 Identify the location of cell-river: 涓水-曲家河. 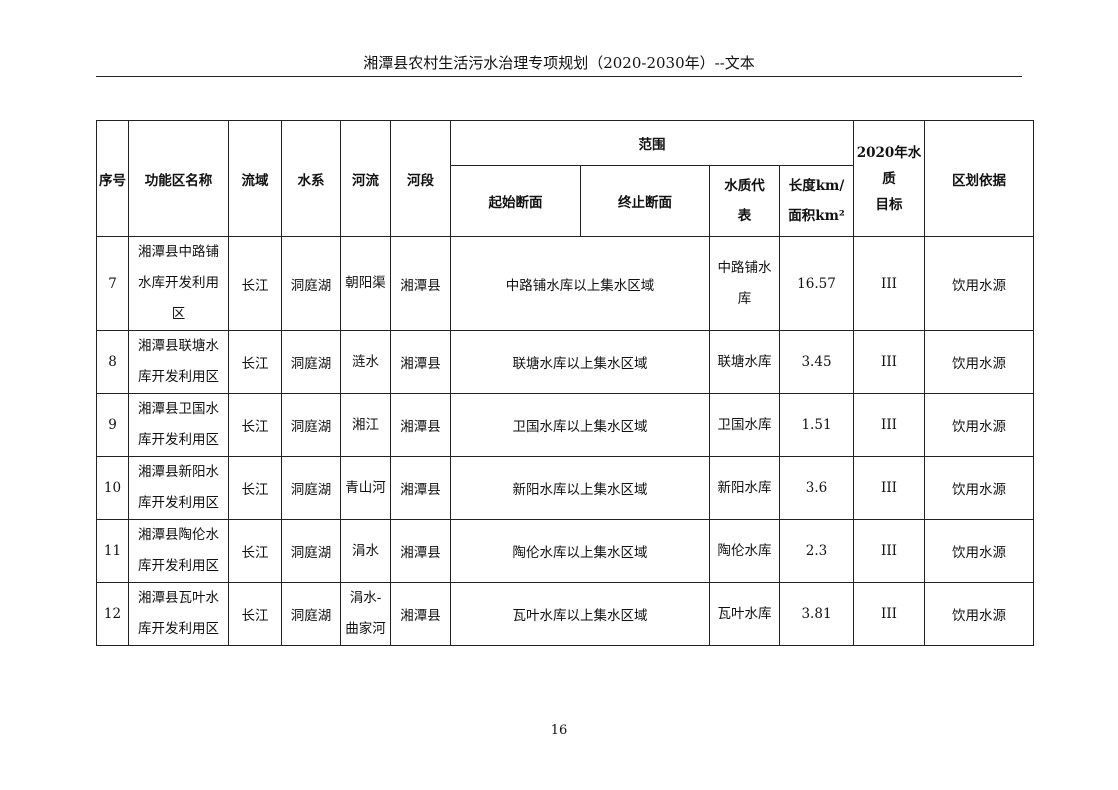
(365, 614).